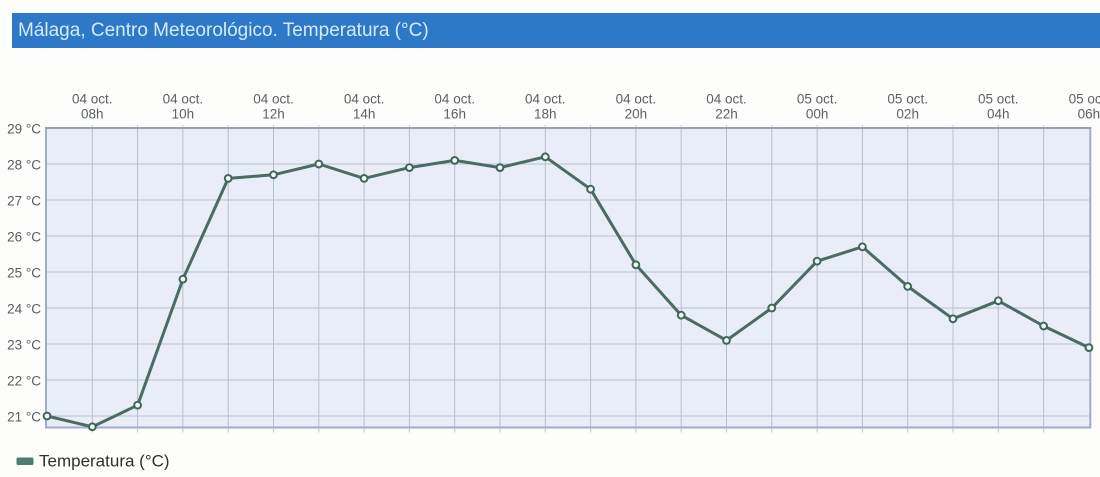  Describe the element at coordinates (24, 417) in the screenshot. I see `svg-text: 21 °C` at that location.